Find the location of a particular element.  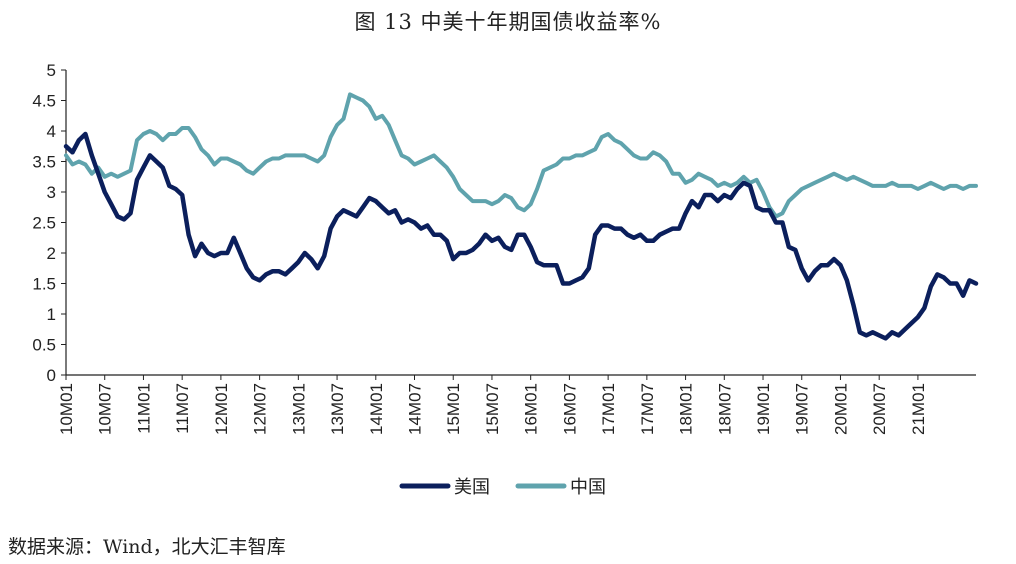

x-tick-label: 14M01 is located at coordinates (376, 409).